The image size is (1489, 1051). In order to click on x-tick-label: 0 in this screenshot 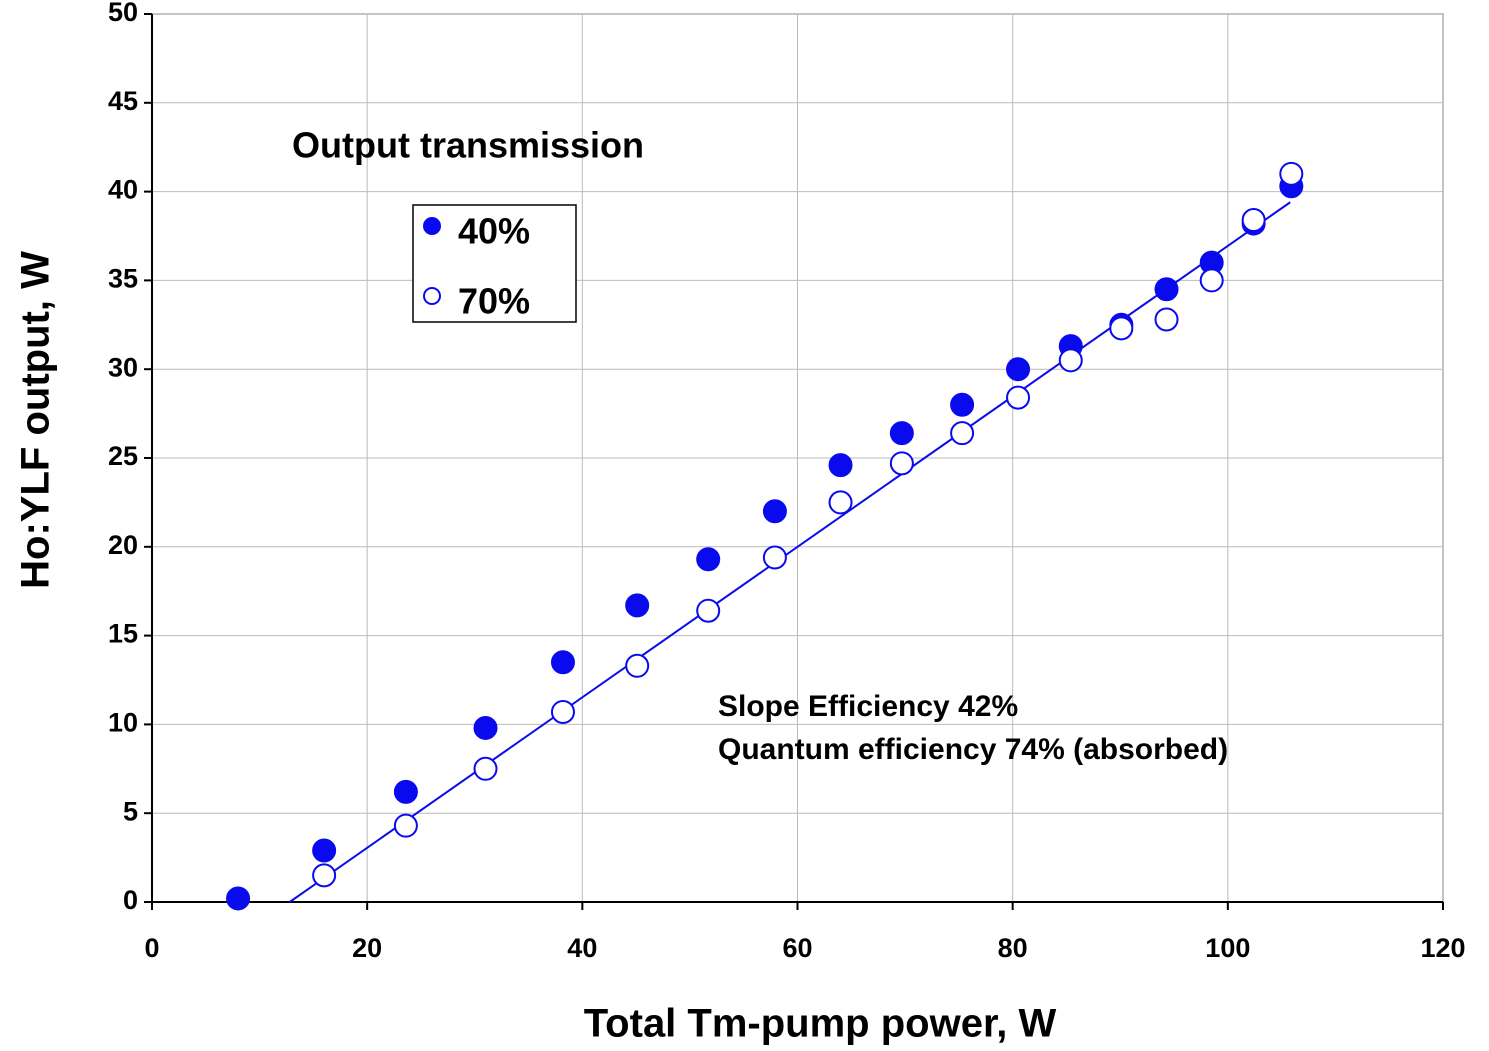, I will do `click(151, 948)`.